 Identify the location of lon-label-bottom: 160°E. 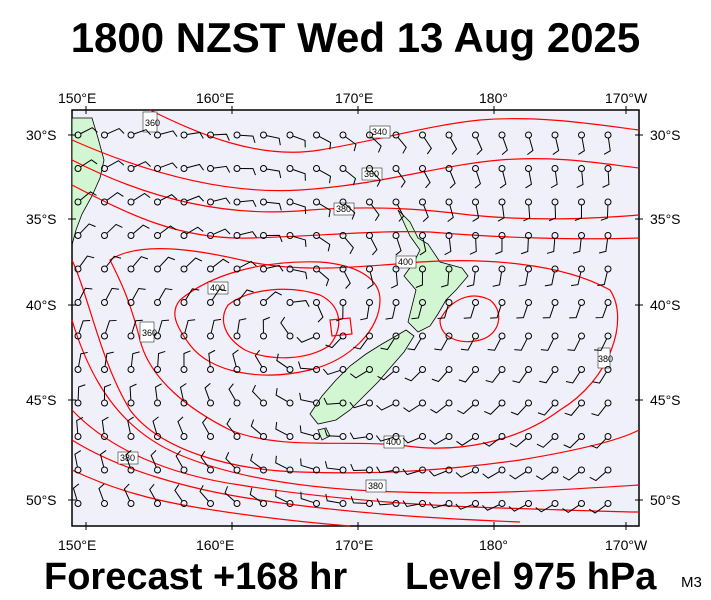
(215, 545).